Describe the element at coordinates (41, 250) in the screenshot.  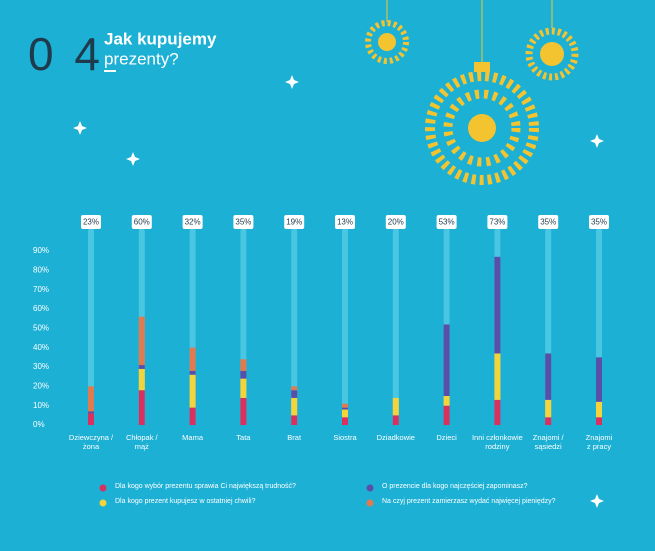
I see `y-tick-label: 90%` at that location.